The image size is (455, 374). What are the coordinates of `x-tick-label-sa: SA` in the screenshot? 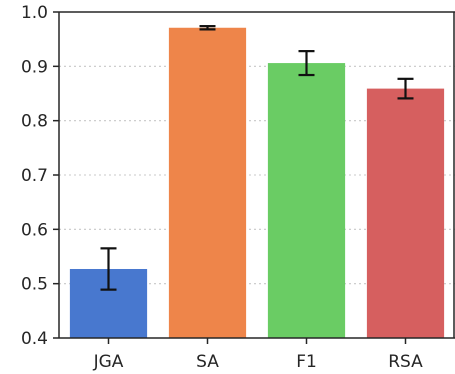 It's located at (207, 362).